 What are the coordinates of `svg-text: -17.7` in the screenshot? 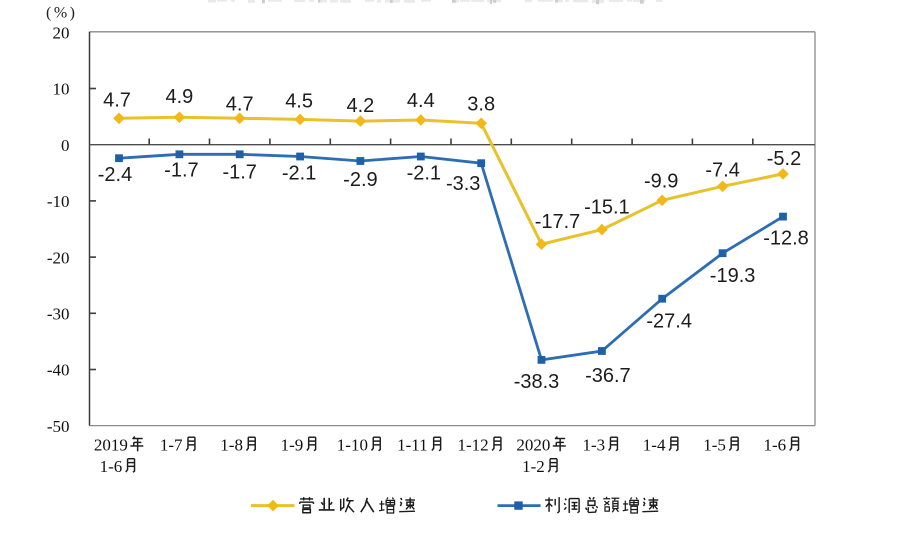 It's located at (558, 222).